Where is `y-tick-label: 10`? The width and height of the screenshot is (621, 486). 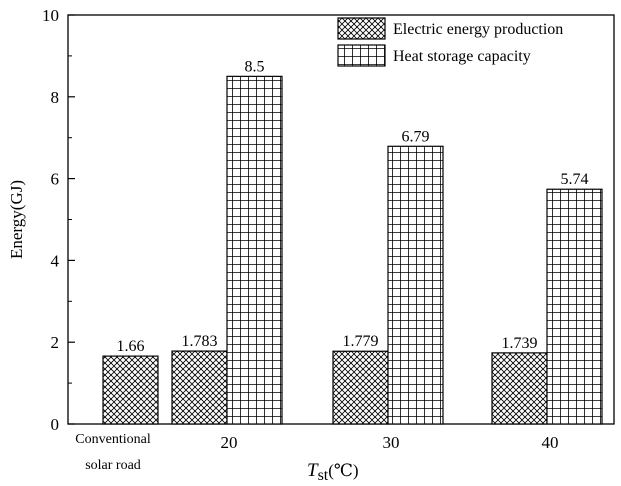
y-tick-label: 10 is located at coordinates (50, 15).